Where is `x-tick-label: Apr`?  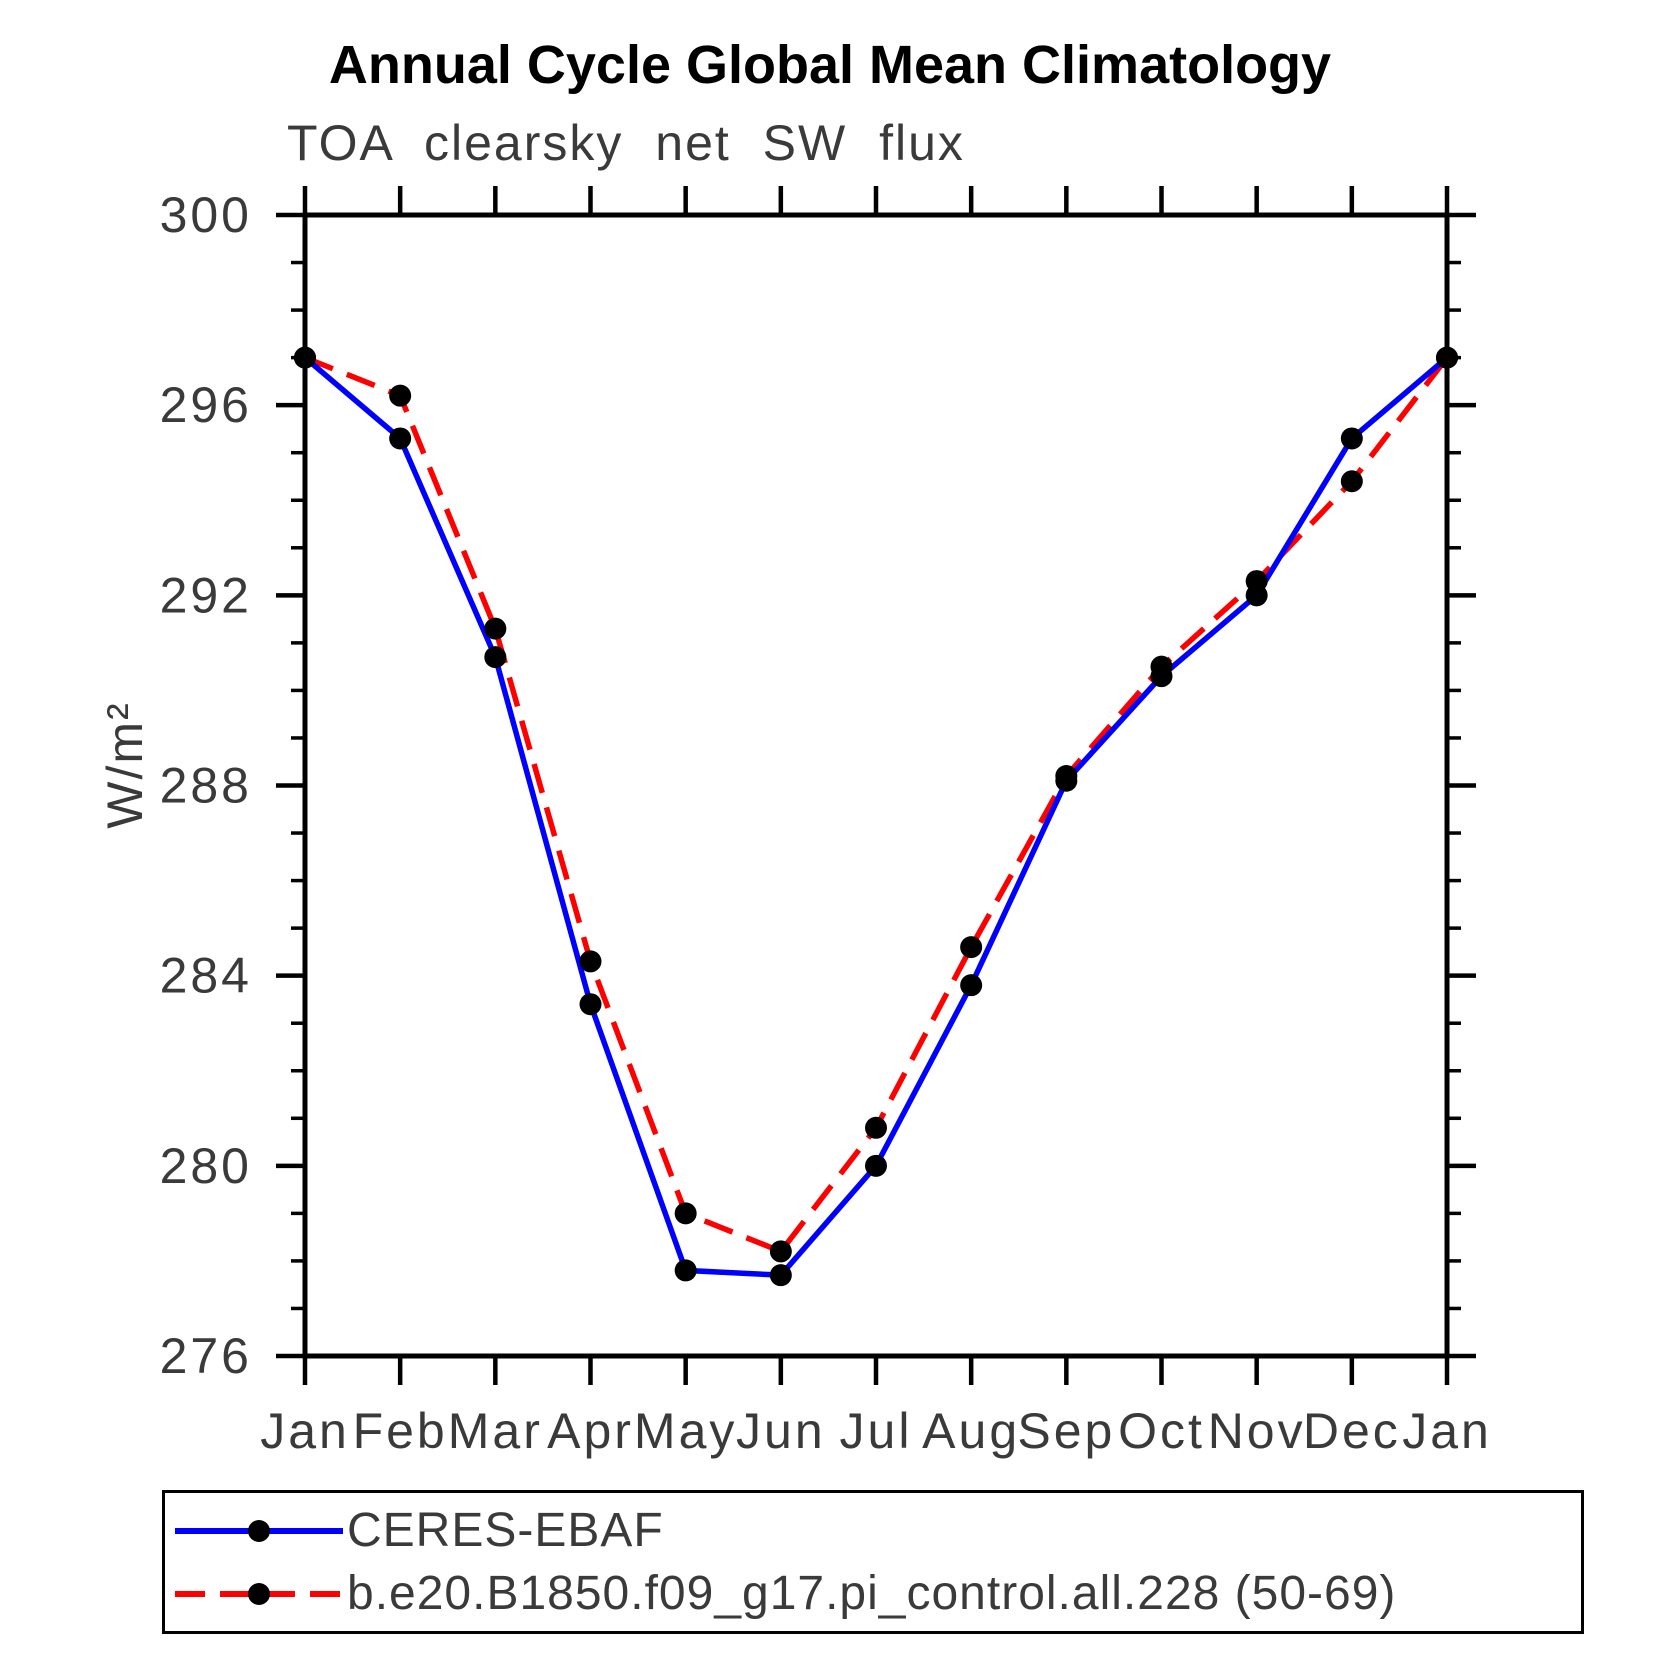 x-tick-label: Apr is located at coordinates (590, 1431).